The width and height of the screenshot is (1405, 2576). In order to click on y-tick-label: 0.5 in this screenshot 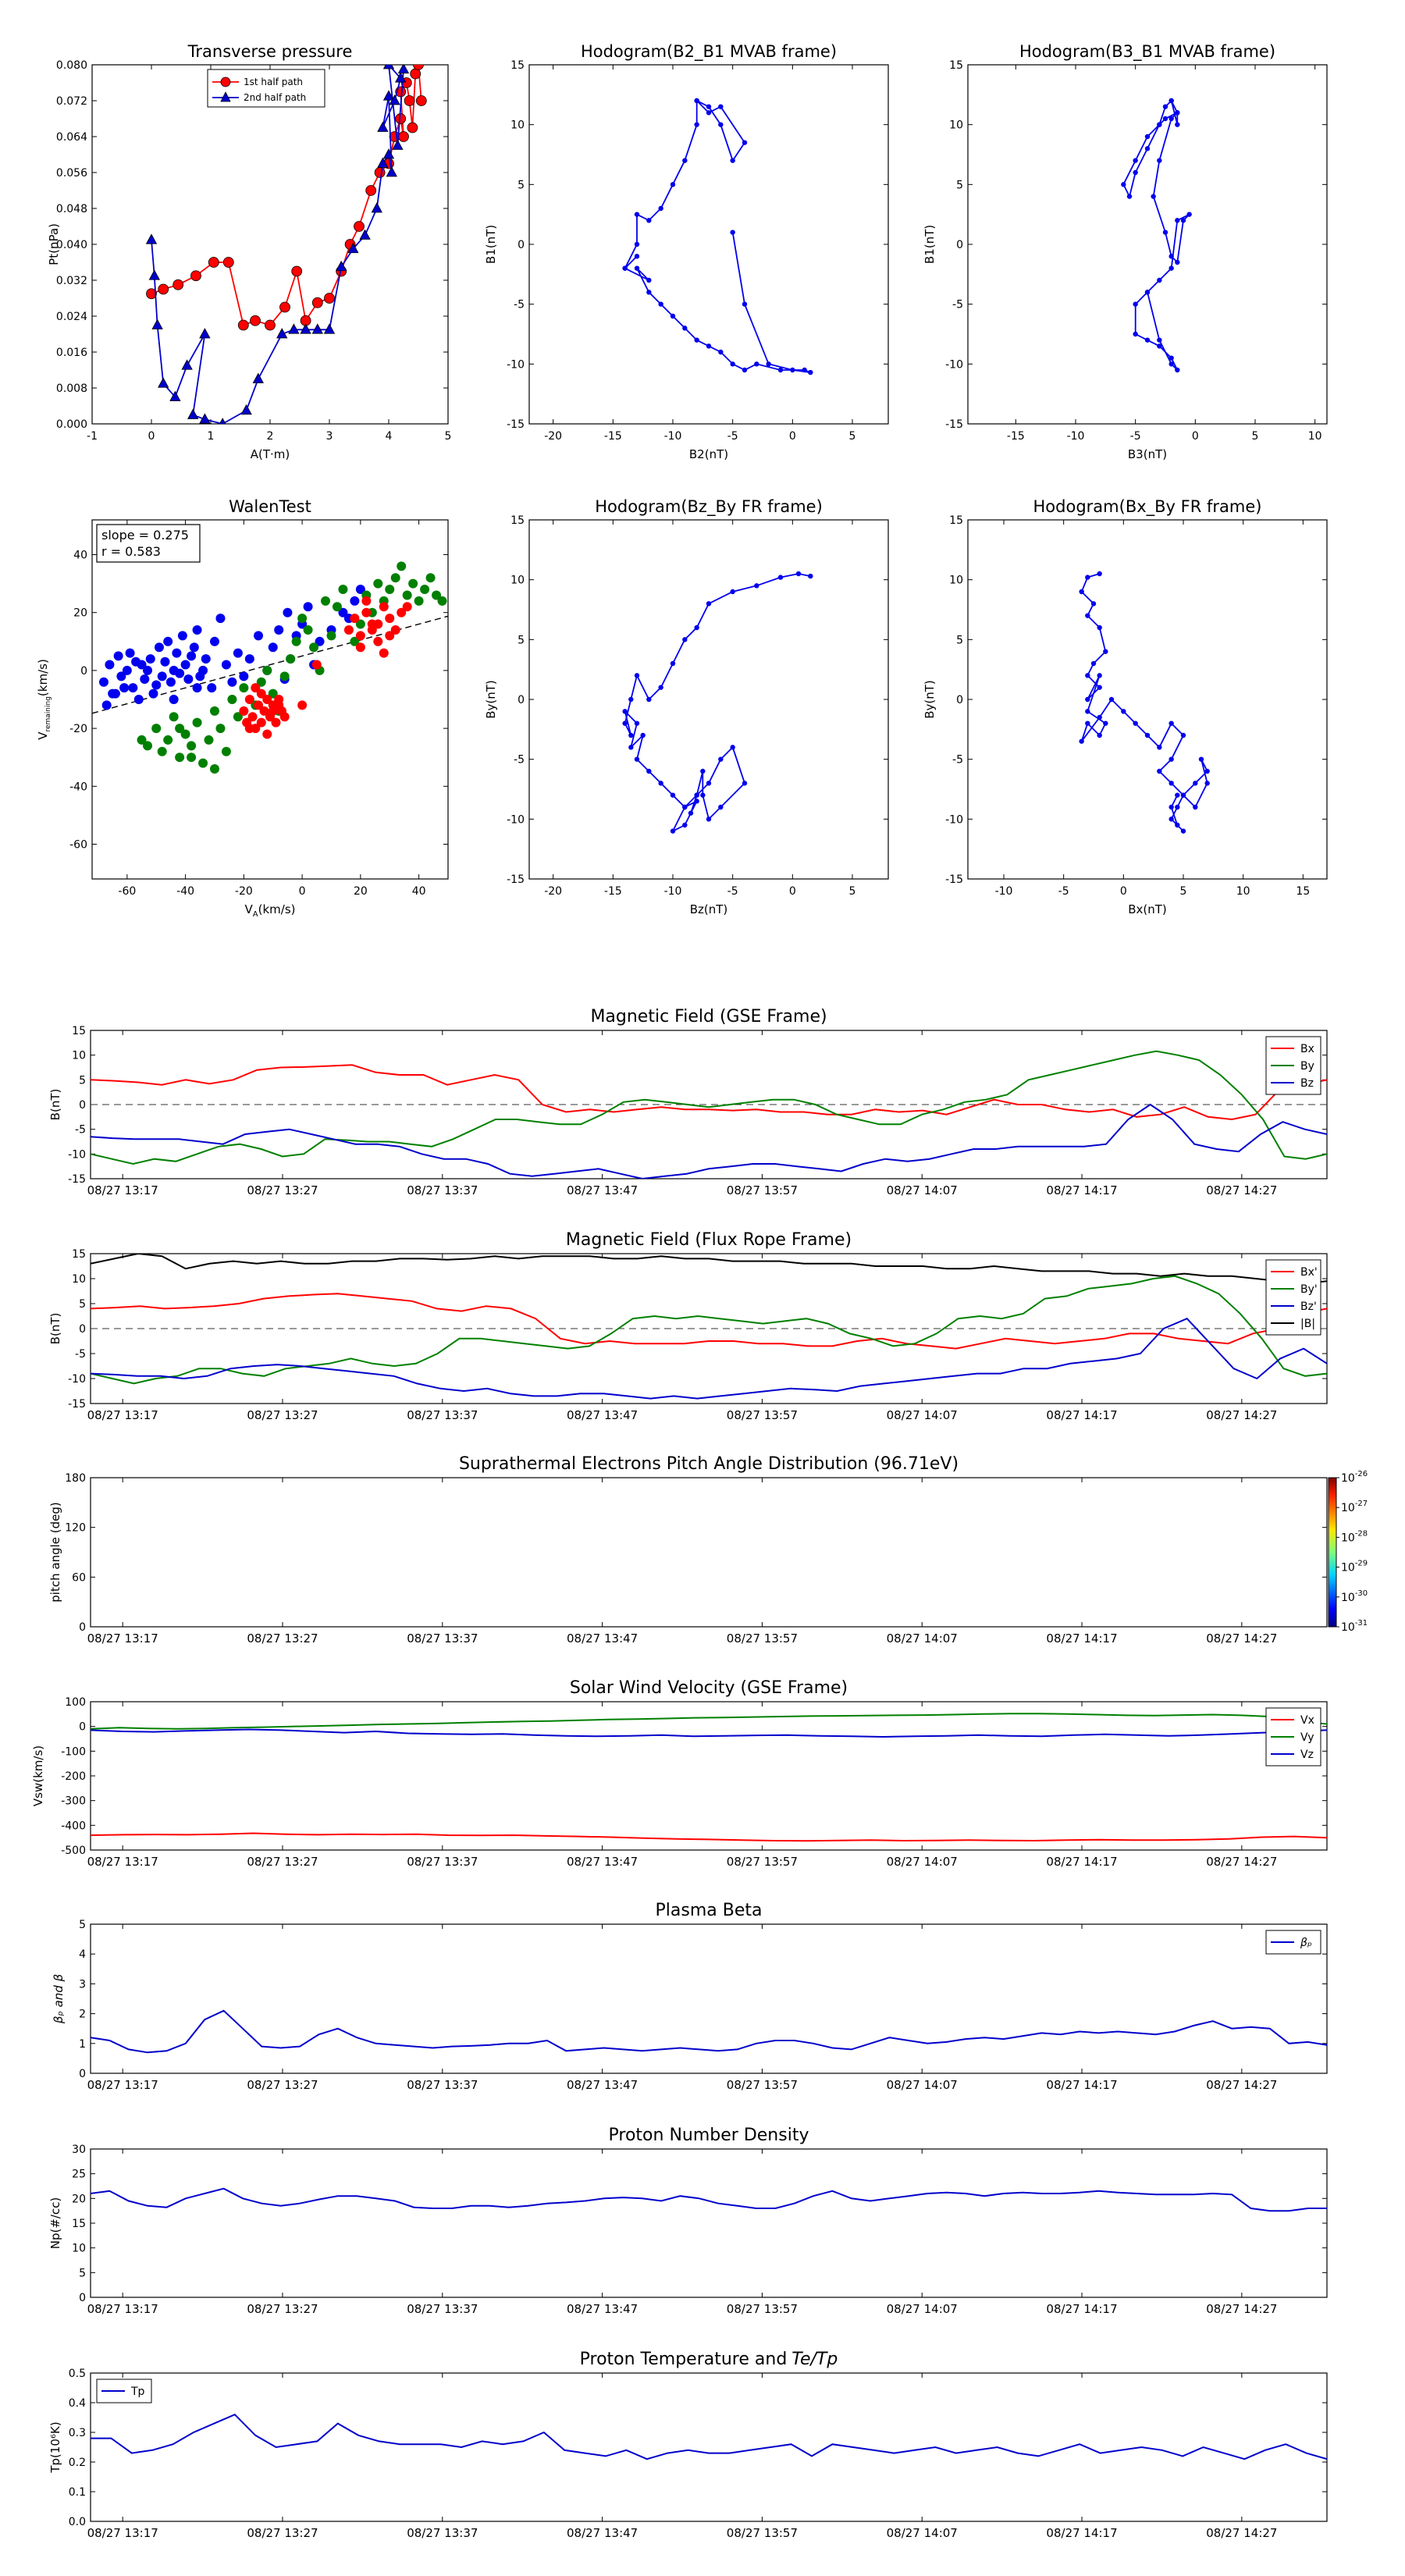, I will do `click(77, 2374)`.